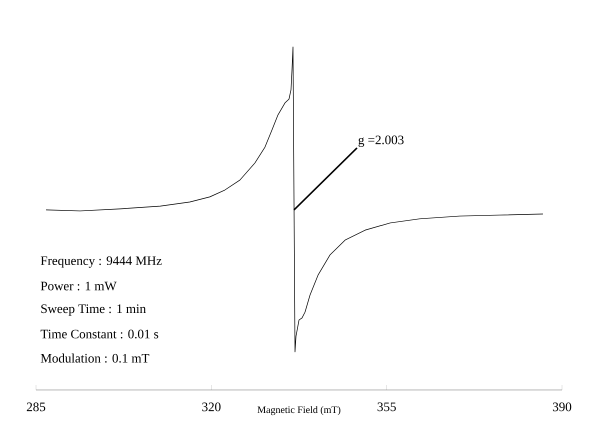 The height and width of the screenshot is (439, 591). What do you see at coordinates (381, 141) in the screenshot?
I see `annotation: g =2.003` at bounding box center [381, 141].